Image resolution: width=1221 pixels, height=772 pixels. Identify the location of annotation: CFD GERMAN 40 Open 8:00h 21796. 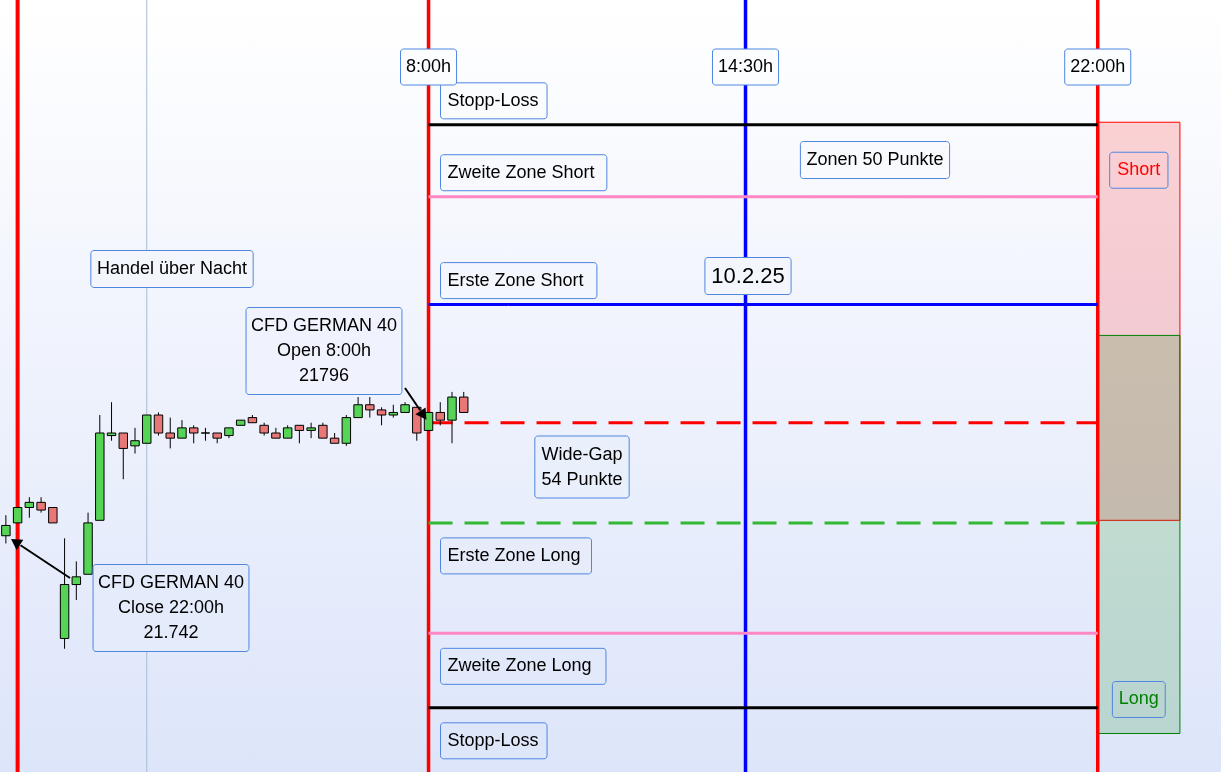
(324, 350).